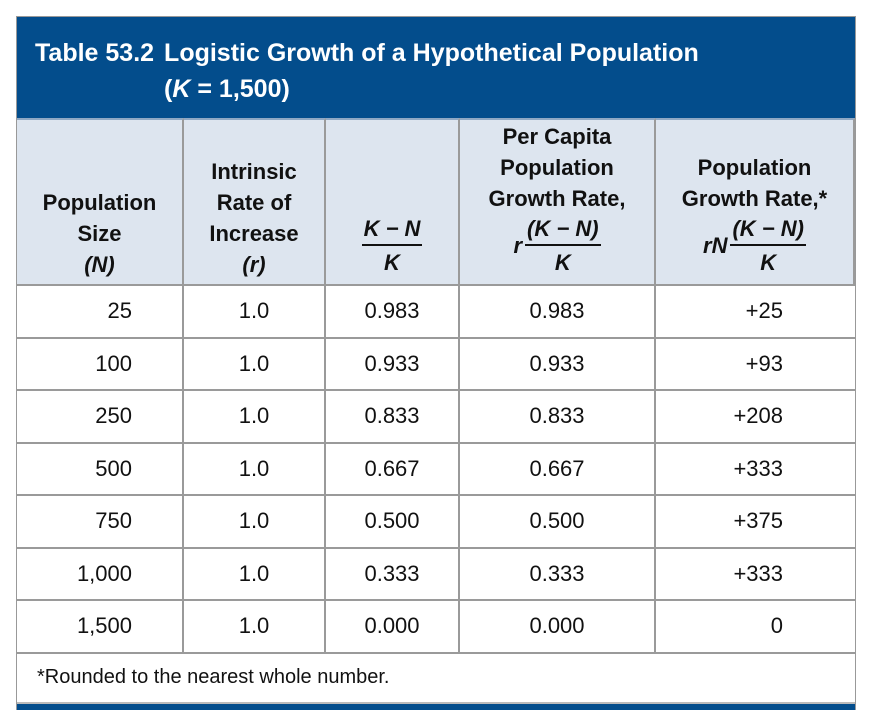  I want to click on formula: r (K − N) K, so click(557, 247).